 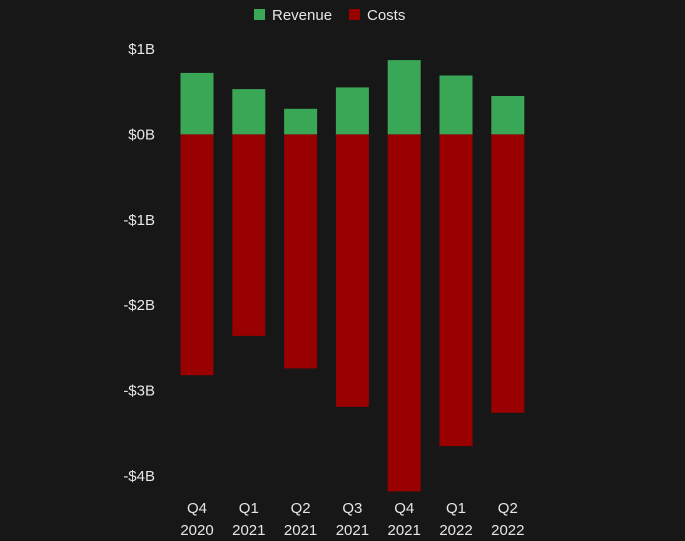 What do you see at coordinates (249, 235) in the screenshot?
I see `bar-costs-q1-2021` at bounding box center [249, 235].